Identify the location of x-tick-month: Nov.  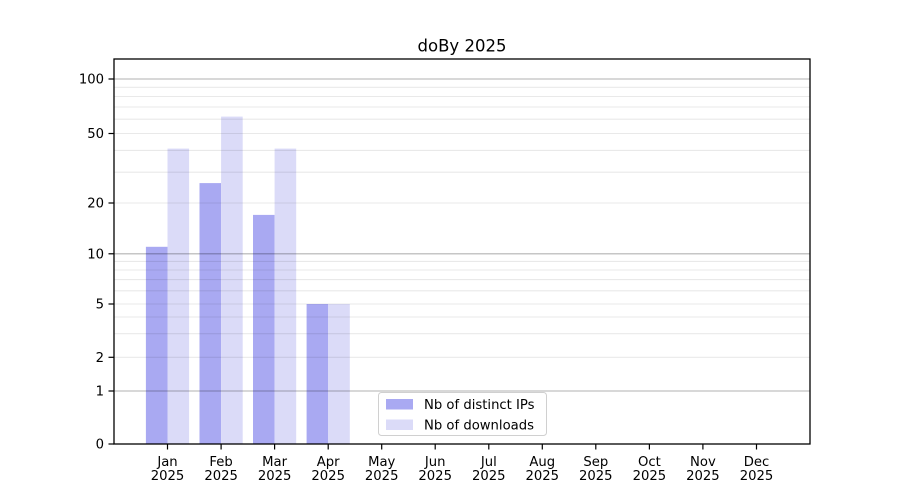
(703, 462).